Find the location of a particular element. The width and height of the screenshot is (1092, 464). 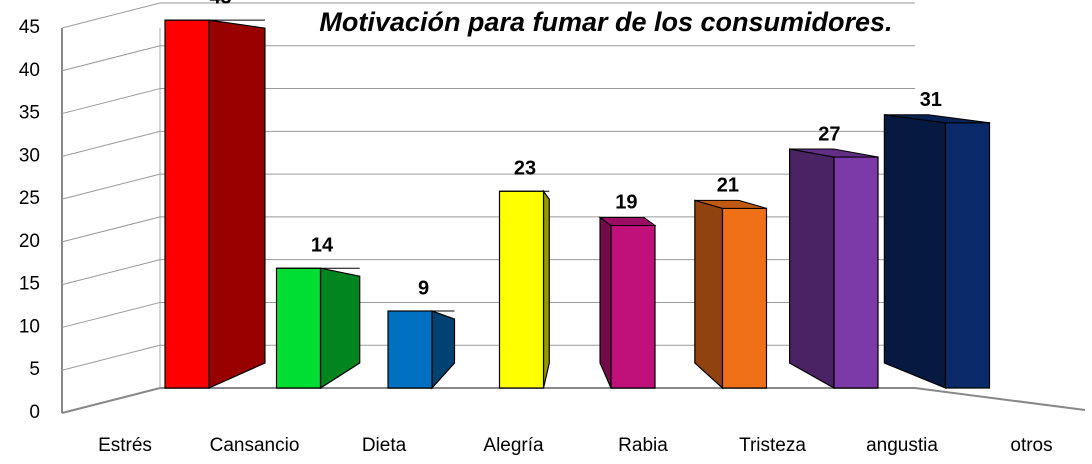

value-label: 43 is located at coordinates (220, 4).